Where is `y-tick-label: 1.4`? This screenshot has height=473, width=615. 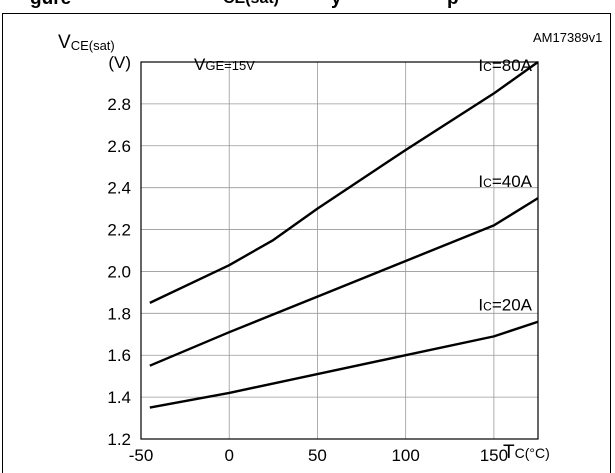
y-tick-label: 1.4 is located at coordinates (119, 397).